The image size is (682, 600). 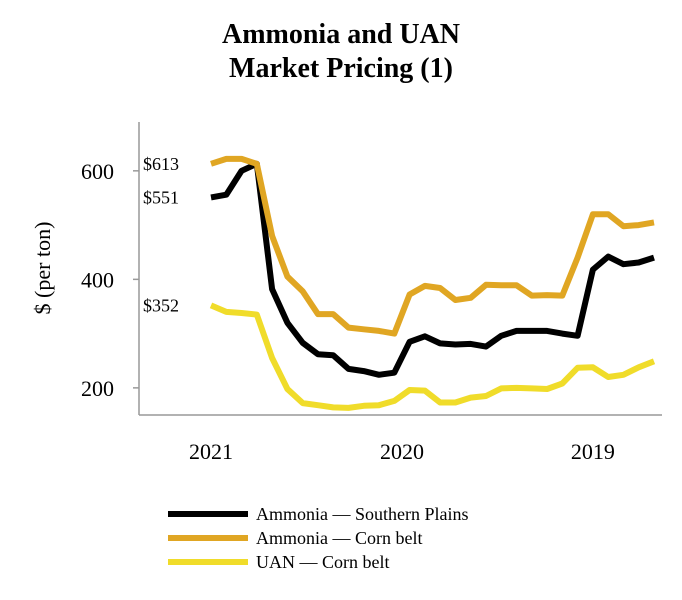 I want to click on legend-label: UAN — Corn belt, so click(x=323, y=561).